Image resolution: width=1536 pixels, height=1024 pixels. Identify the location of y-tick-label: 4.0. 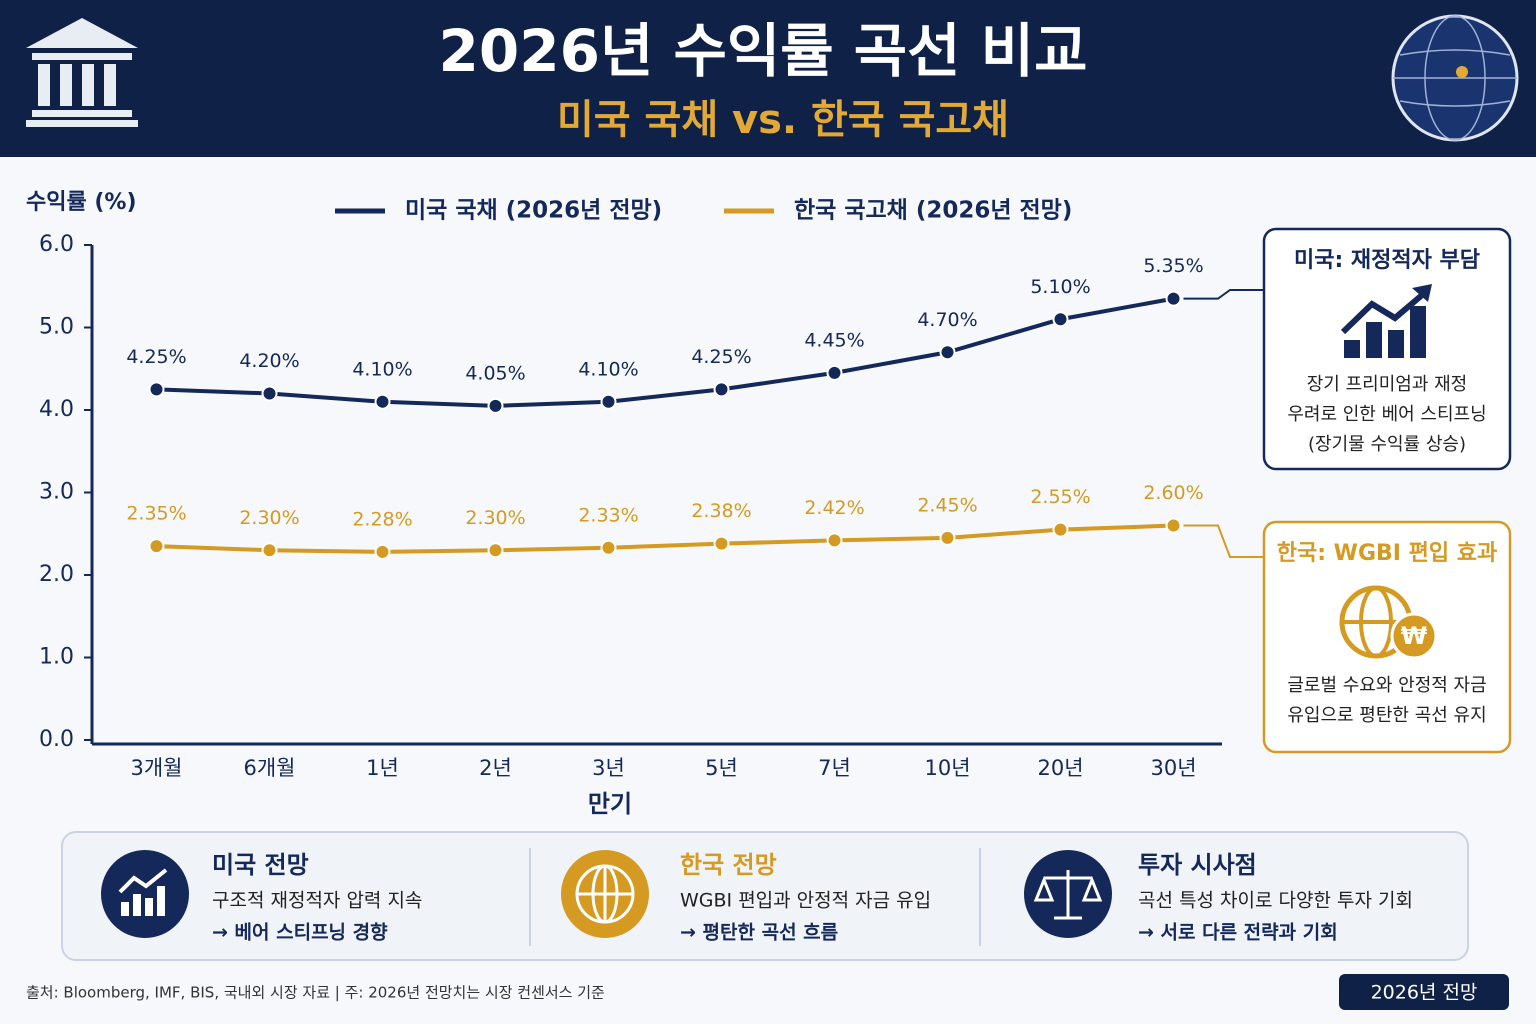
(56, 409).